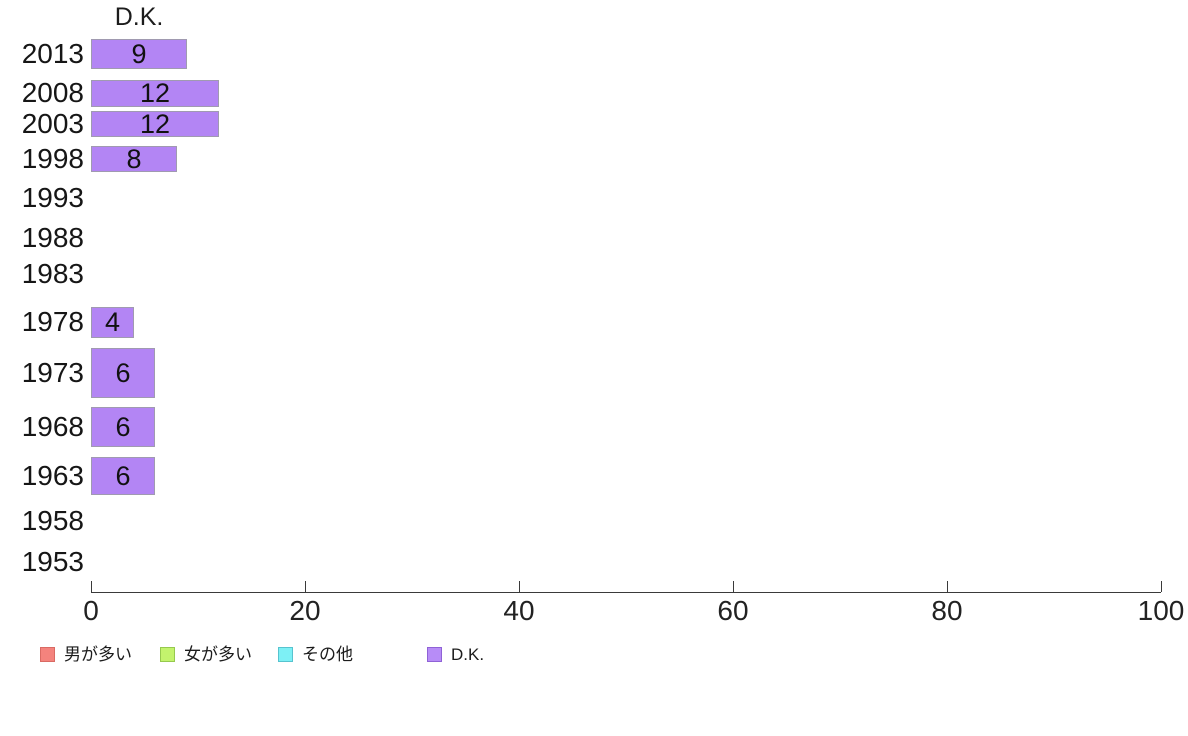 This screenshot has width=1188, height=736. I want to click on y-tick-label: 1988, so click(52, 237).